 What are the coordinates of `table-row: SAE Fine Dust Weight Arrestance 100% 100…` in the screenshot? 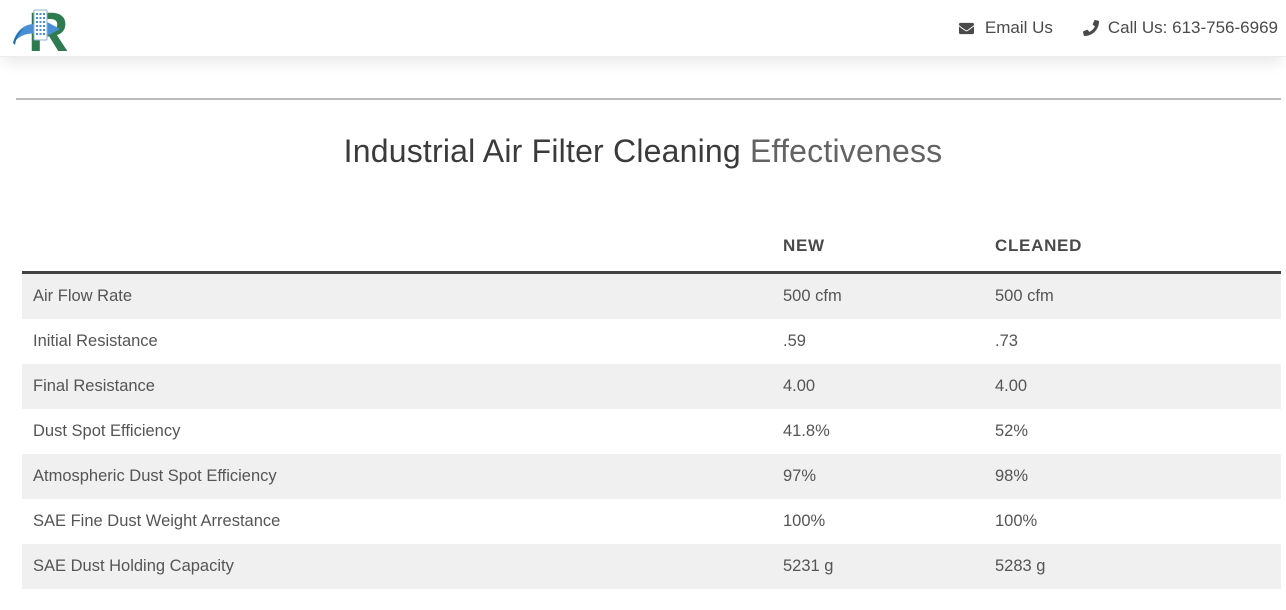 It's located at (651, 521).